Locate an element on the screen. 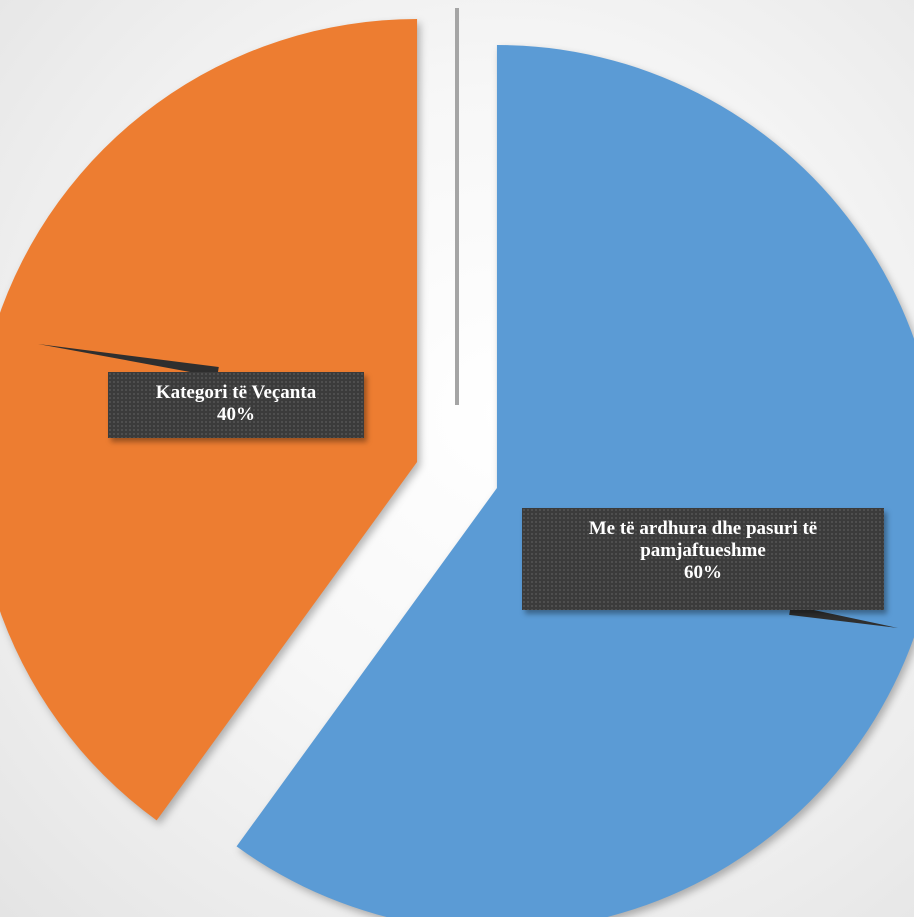  data-label-category-line-1: Me të ardhura dhe pasuri të is located at coordinates (703, 528).